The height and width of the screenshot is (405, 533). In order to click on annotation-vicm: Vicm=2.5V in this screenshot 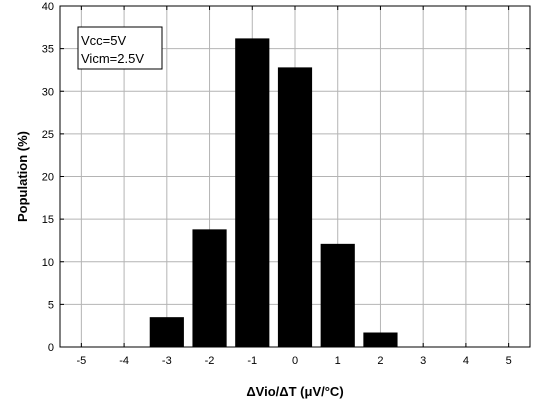, I will do `click(112, 58)`.